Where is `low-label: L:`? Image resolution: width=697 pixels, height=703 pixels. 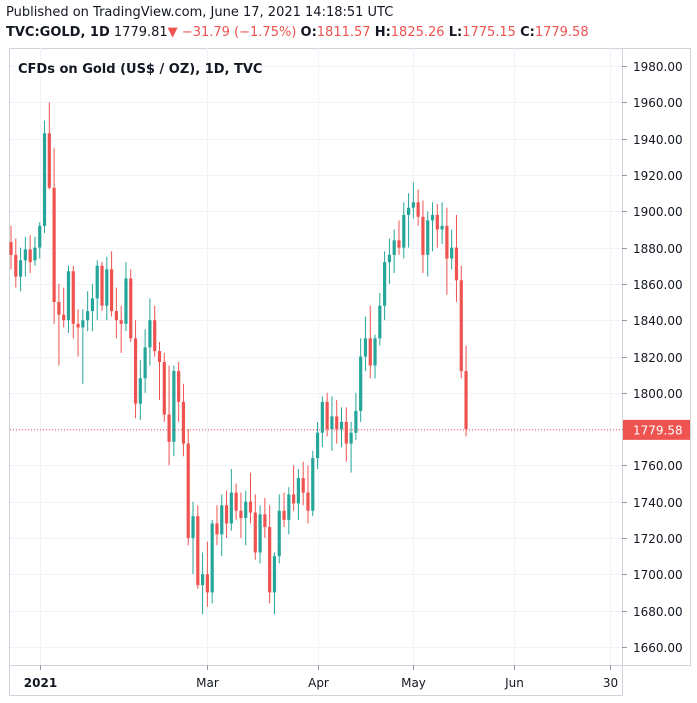
low-label: L: is located at coordinates (455, 32).